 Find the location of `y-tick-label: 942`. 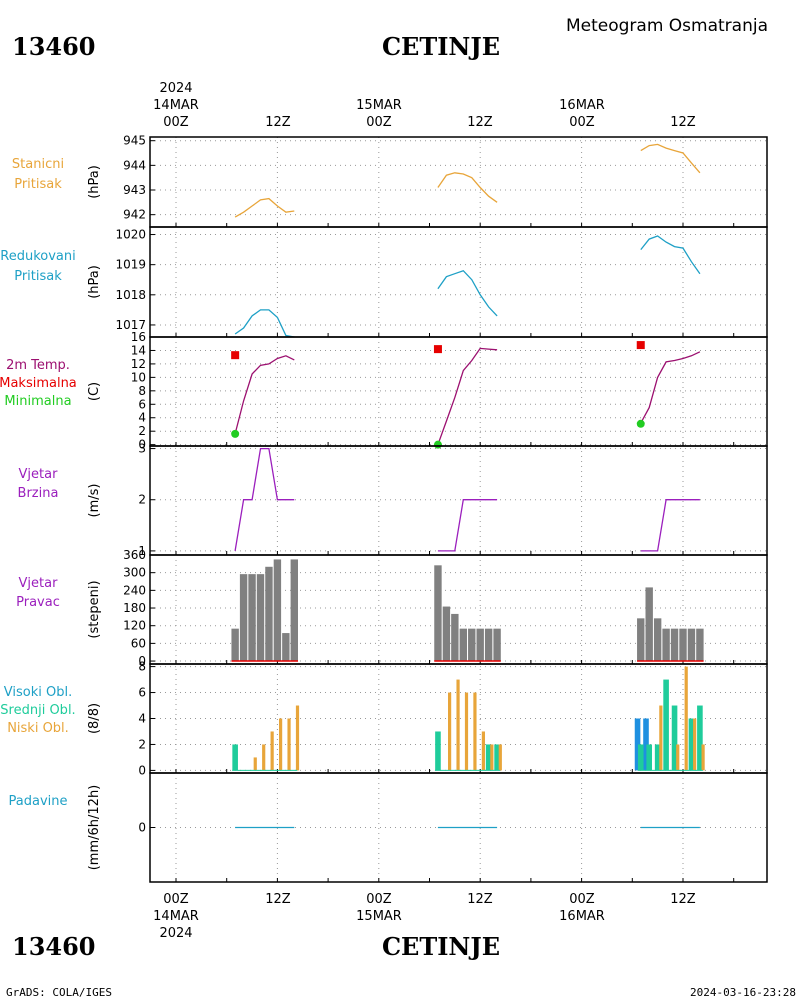

y-tick-label: 942 is located at coordinates (134, 215).